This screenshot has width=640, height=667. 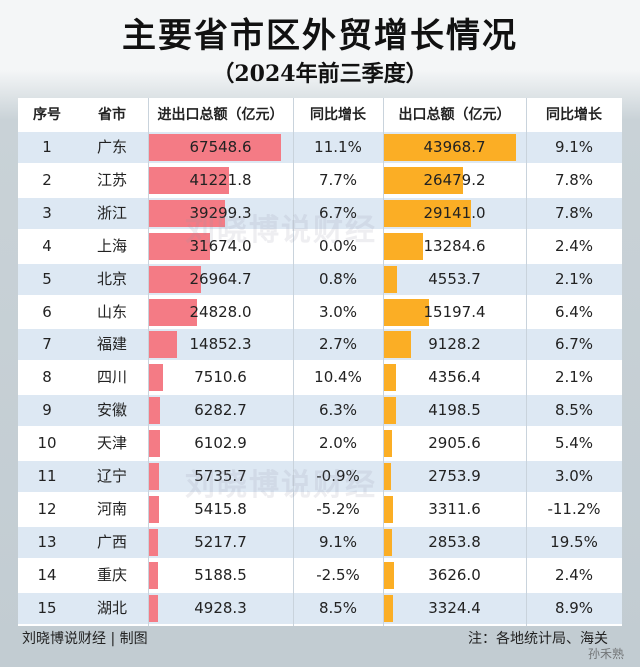 What do you see at coordinates (338, 212) in the screenshot?
I see `cell-total-growth: 6.7%` at bounding box center [338, 212].